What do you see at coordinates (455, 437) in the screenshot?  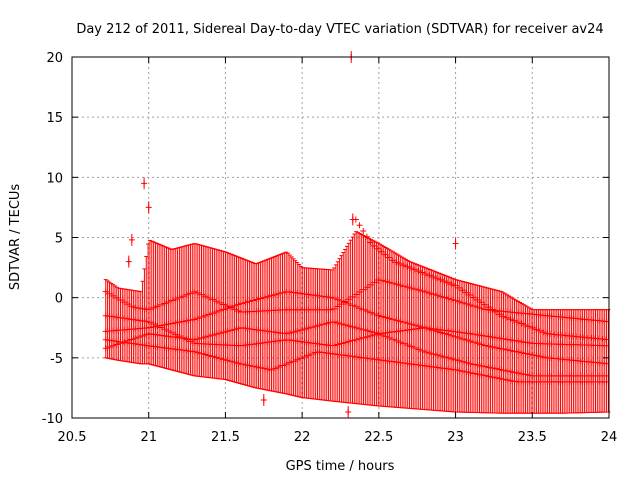 I see `x-tick-label: 23` at bounding box center [455, 437].